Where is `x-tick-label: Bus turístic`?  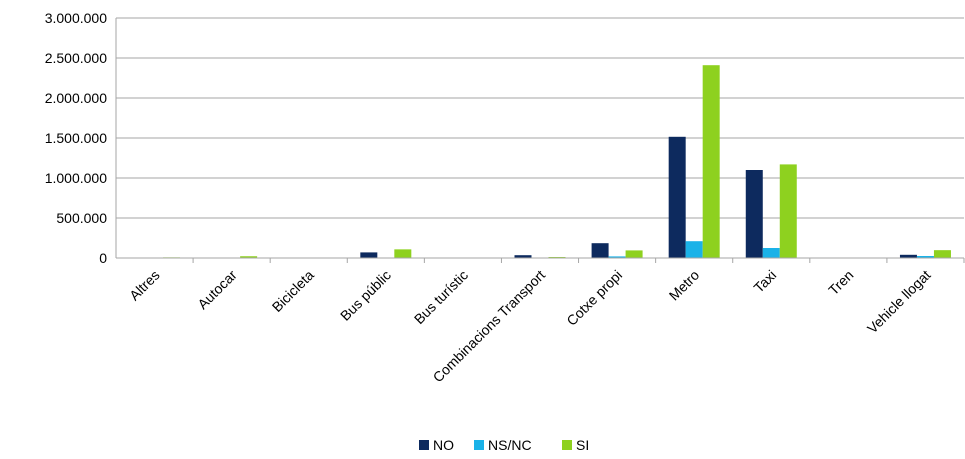
x-tick-label: Bus turístic is located at coordinates (441, 297).